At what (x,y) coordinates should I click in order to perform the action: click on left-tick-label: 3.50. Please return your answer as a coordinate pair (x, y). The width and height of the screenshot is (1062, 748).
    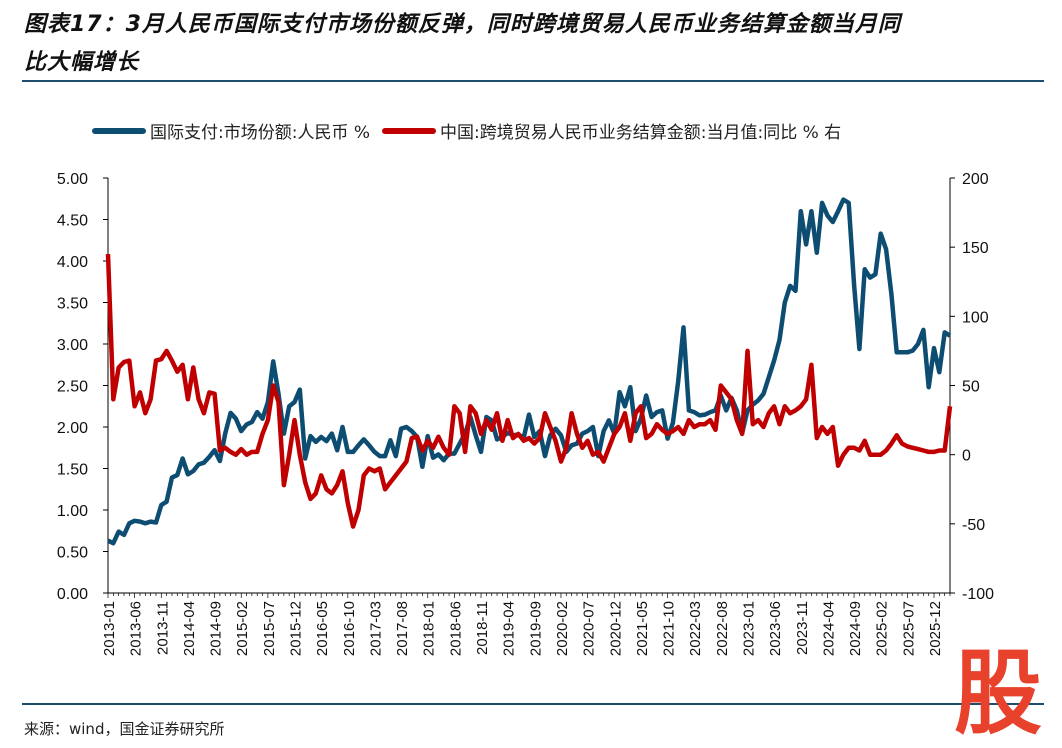
    Looking at the image, I should click on (72, 304).